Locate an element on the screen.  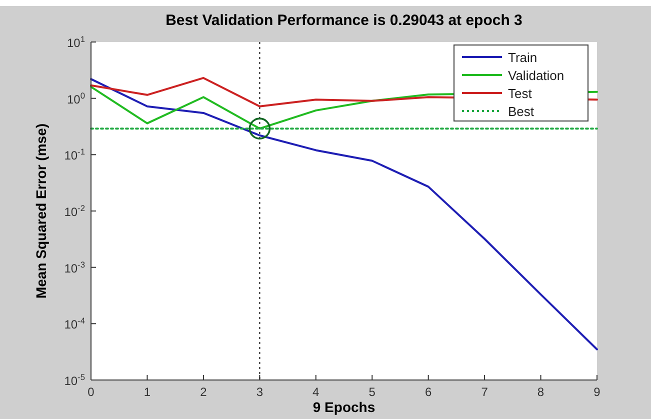
x-tick-label: 5 is located at coordinates (372, 392).